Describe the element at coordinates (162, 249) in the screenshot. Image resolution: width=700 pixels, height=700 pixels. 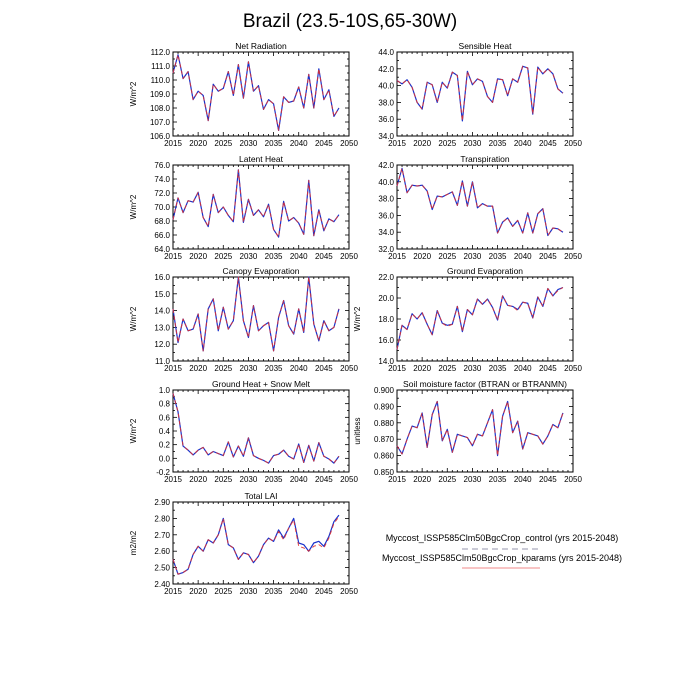
I see `y-tick-label: 64.0` at that location.